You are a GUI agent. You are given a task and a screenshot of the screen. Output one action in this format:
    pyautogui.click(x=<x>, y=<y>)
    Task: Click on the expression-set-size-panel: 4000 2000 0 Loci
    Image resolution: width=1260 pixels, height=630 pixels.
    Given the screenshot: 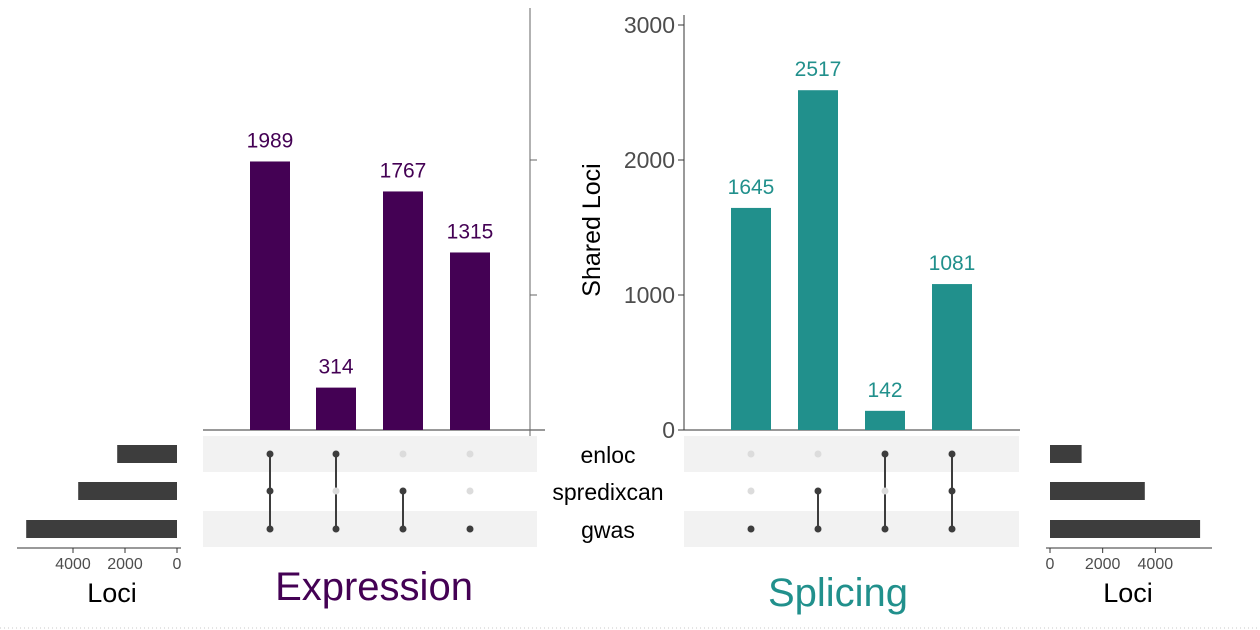 What is the action you would take?
    pyautogui.click(x=99, y=526)
    